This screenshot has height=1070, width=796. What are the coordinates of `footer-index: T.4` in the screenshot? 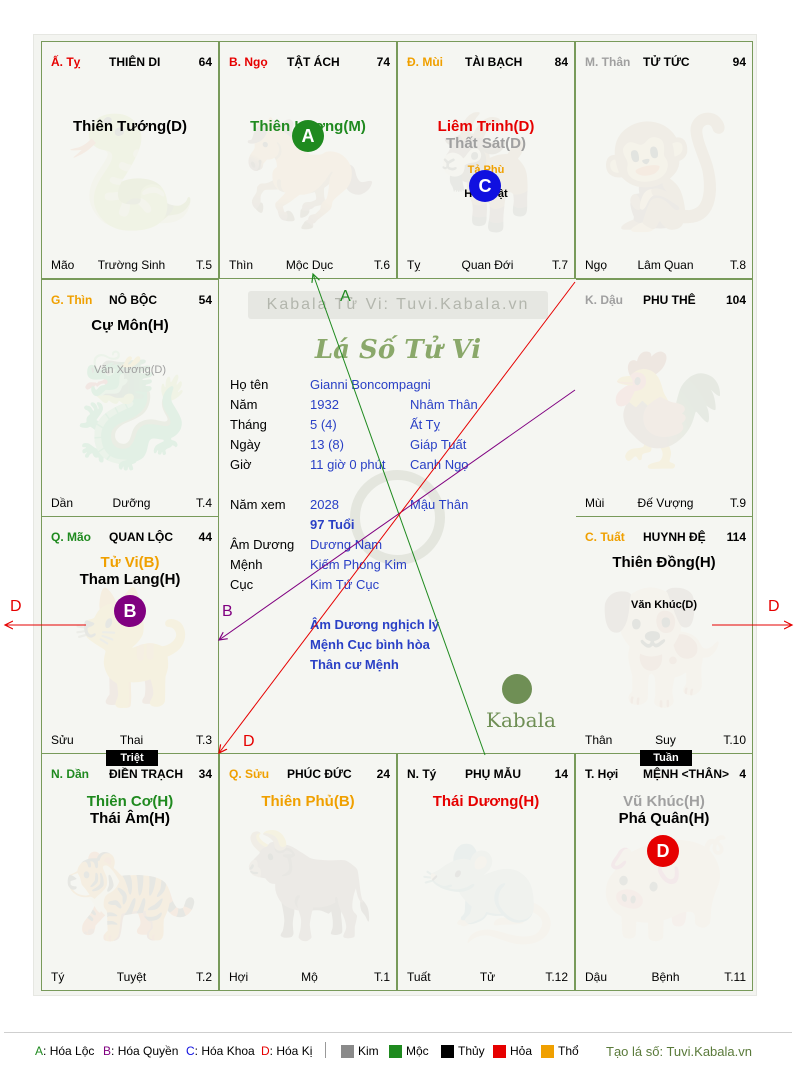 It's located at (203, 503).